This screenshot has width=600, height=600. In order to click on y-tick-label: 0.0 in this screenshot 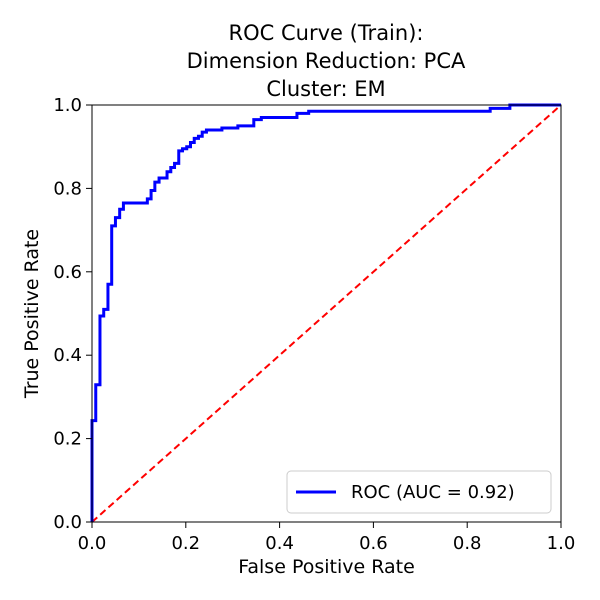, I will do `click(67, 522)`.